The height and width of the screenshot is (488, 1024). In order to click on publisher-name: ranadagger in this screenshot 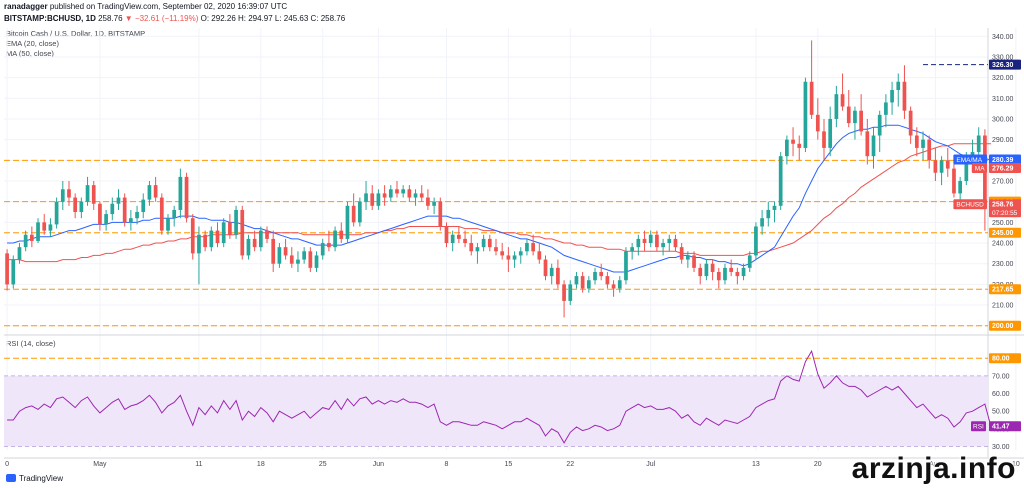, I will do `click(26, 6)`.